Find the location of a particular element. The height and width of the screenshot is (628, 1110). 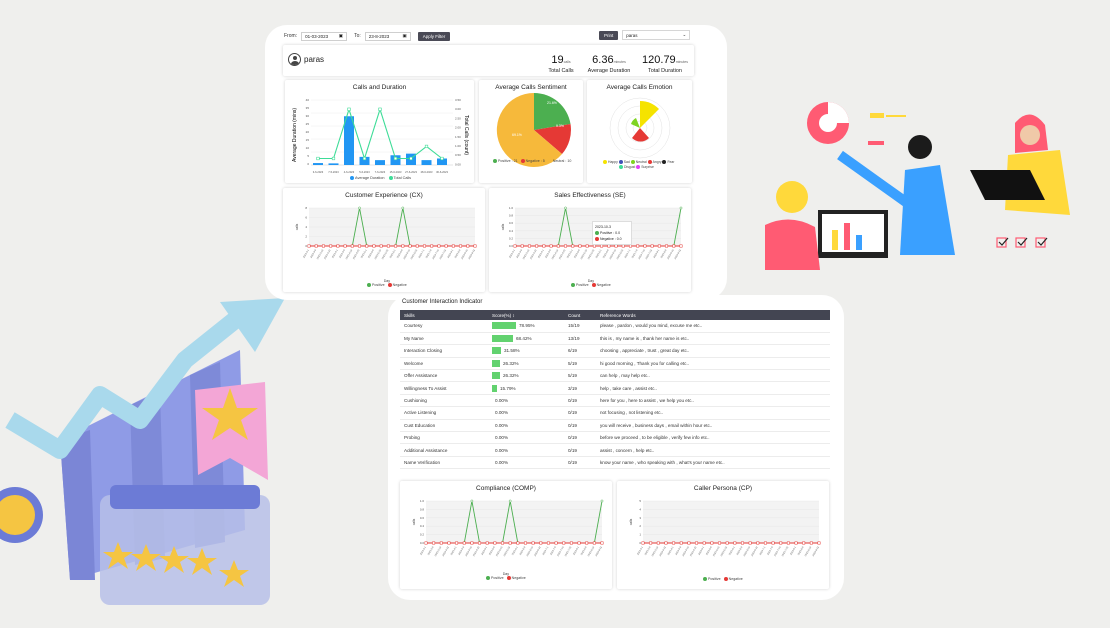

y-tick-label: 2 is located at coordinates (640, 526).